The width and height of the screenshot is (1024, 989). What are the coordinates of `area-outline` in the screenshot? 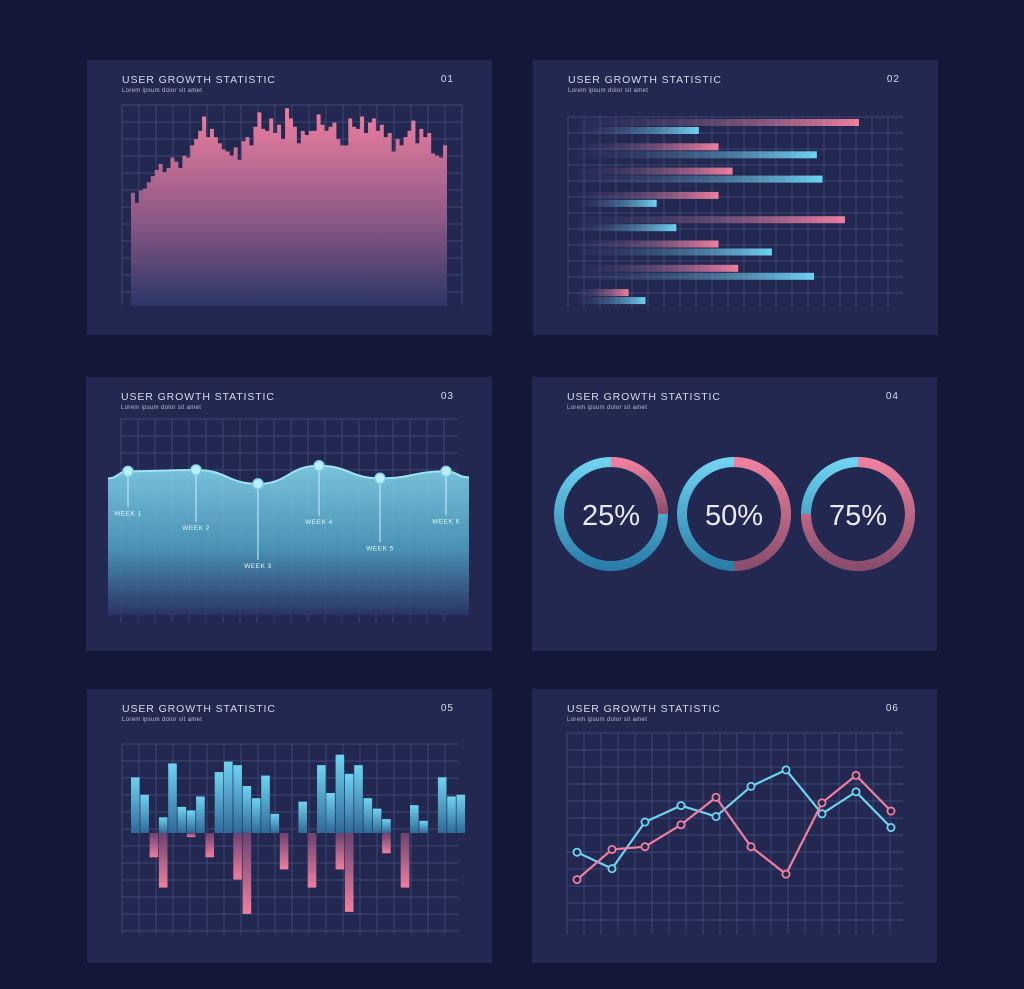 It's located at (288, 474).